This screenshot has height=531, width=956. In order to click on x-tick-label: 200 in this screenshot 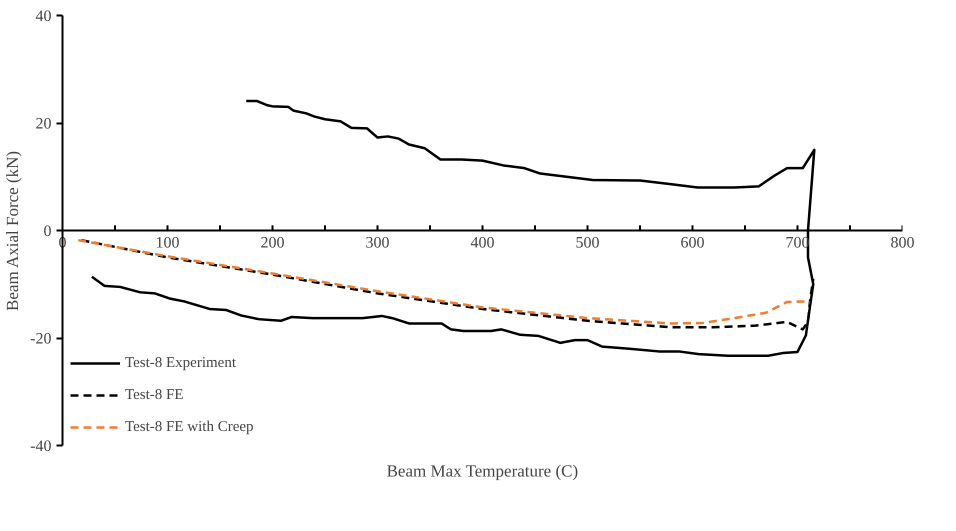, I will do `click(272, 243)`.